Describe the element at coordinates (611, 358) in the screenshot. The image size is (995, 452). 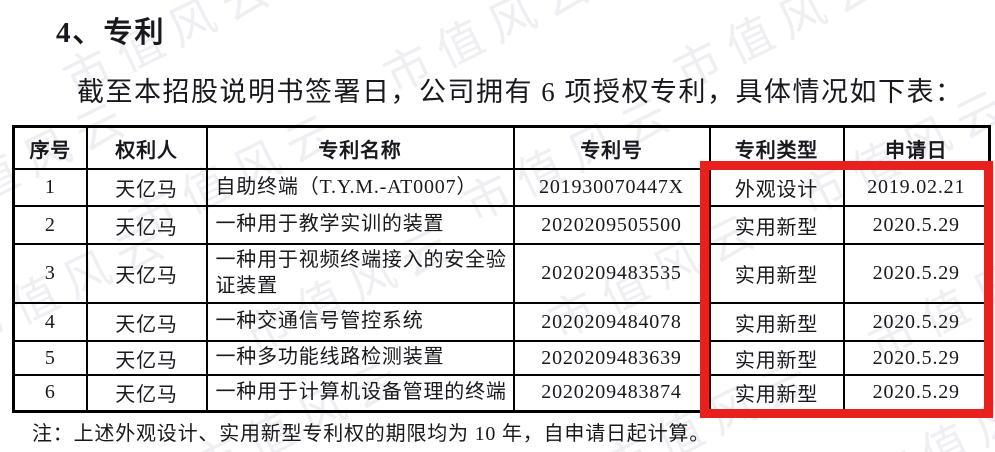
I see `table-cell: 2020209483639` at that location.